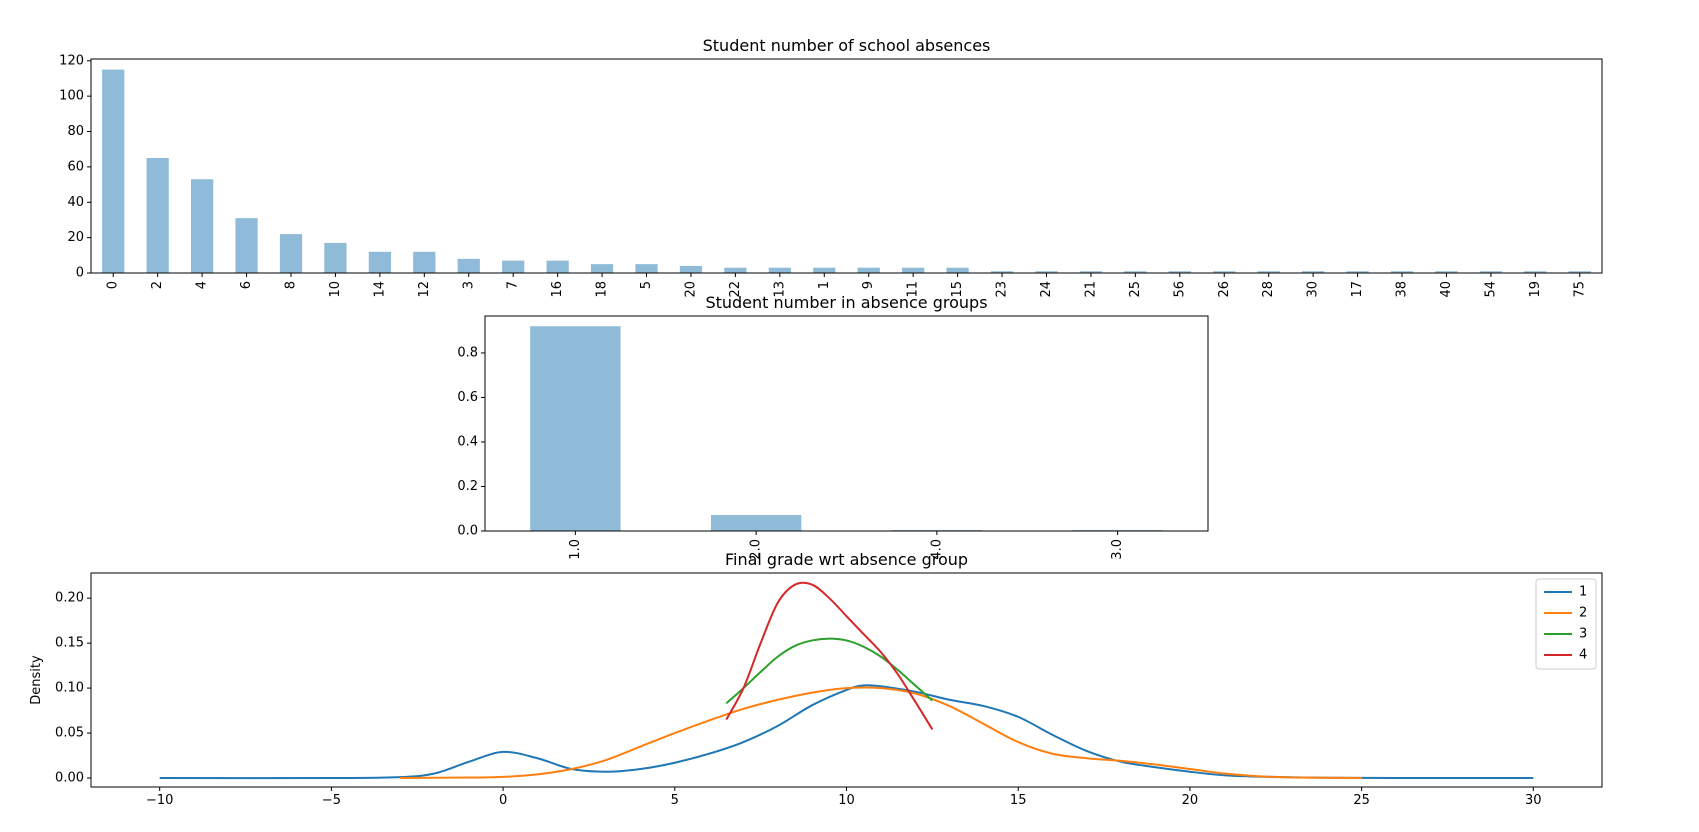 Image resolution: width=1699 pixels, height=832 pixels. Describe the element at coordinates (735, 289) in the screenshot. I see `x-tick-label: 22` at that location.